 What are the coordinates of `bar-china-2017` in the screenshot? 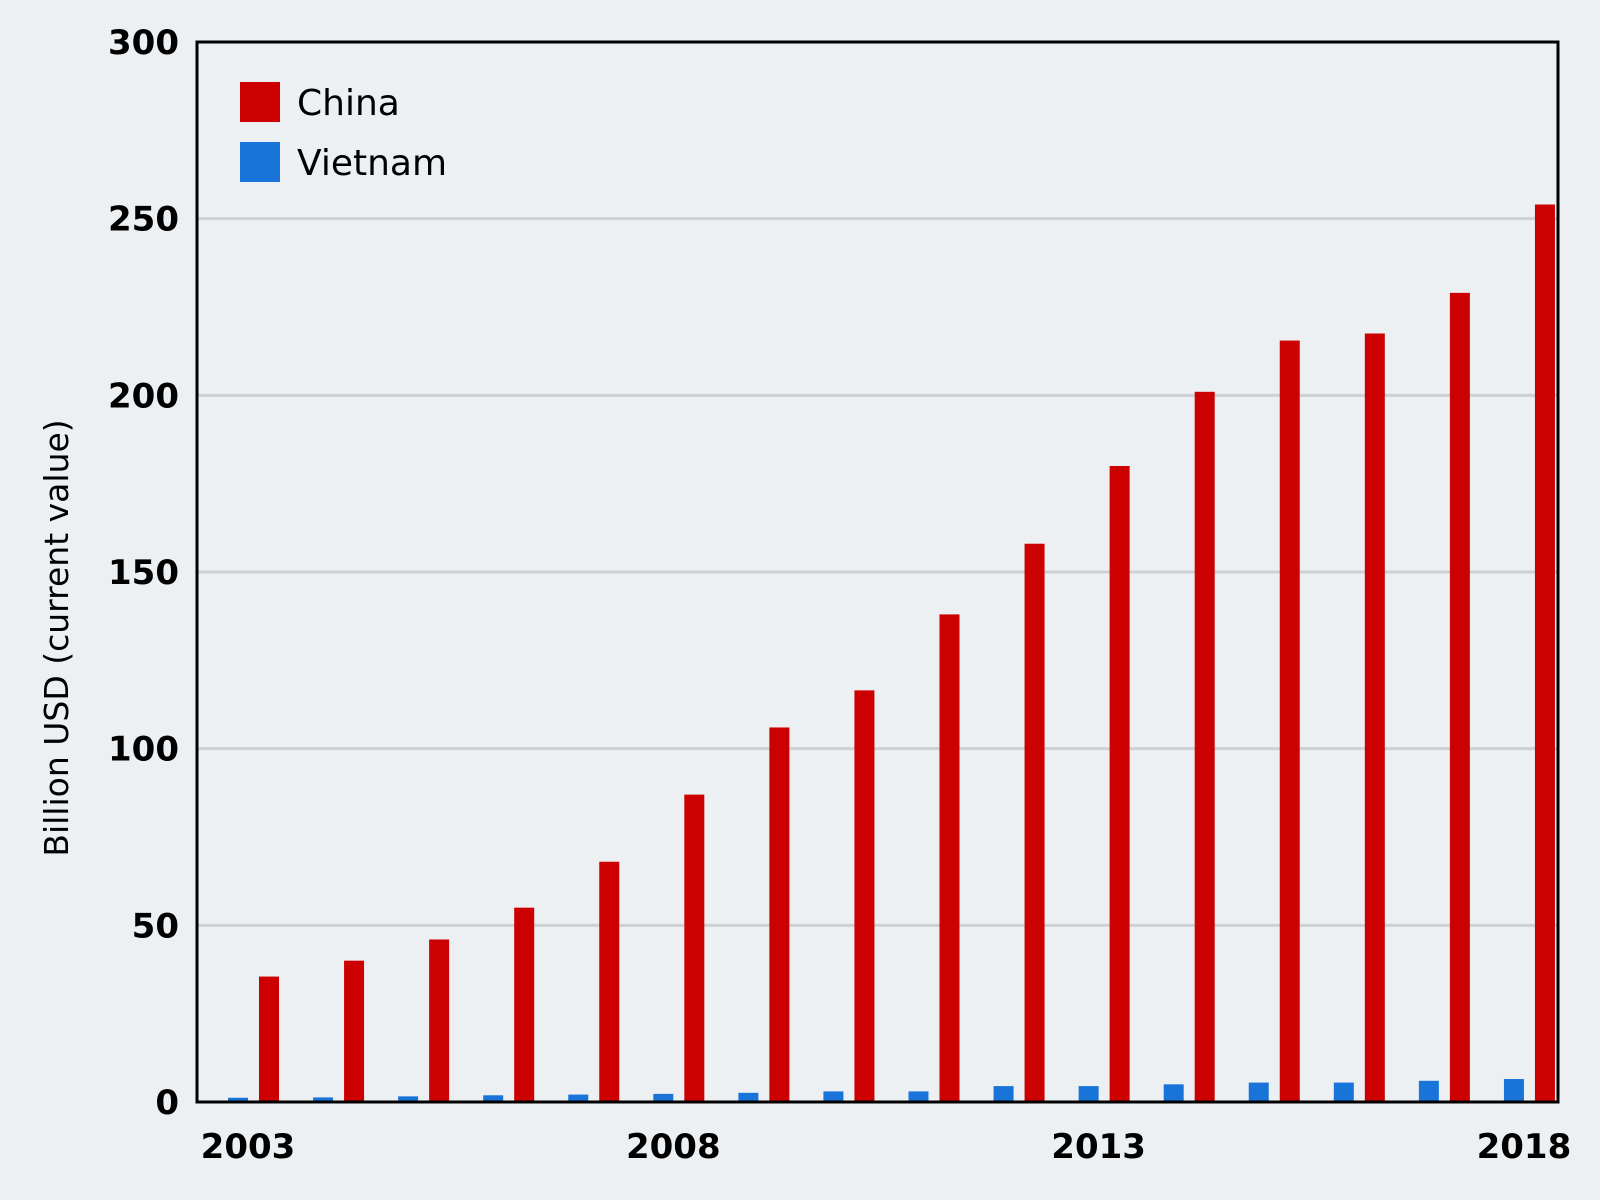 It's located at (1459, 697).